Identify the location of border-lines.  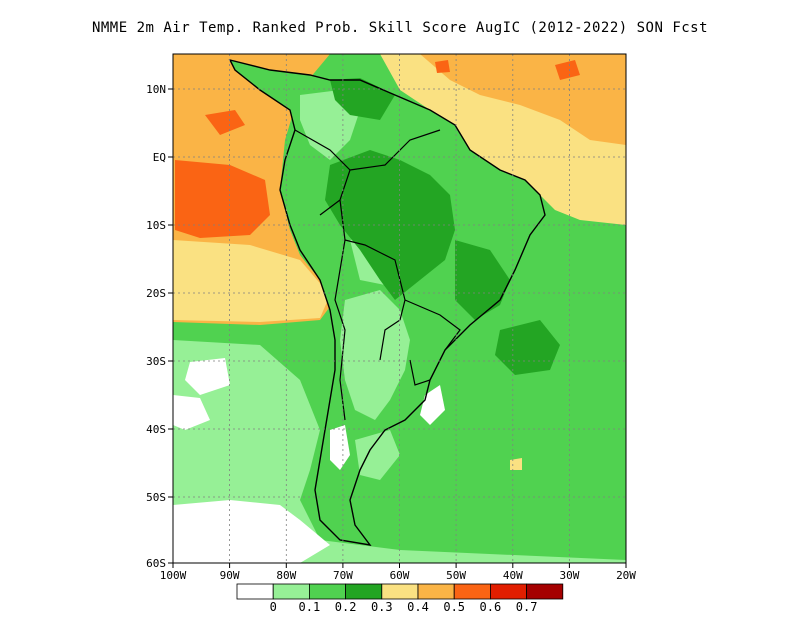
(377, 275).